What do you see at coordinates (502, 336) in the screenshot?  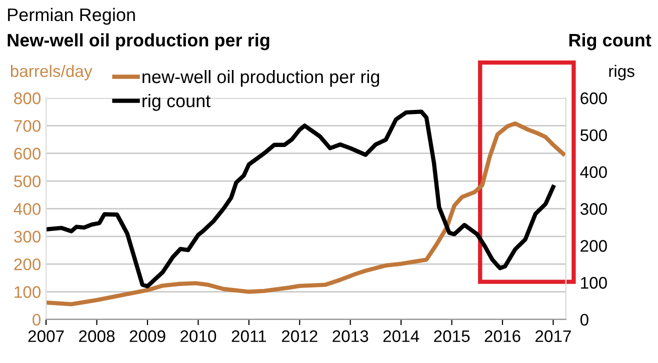 I see `x-tick-label: 2016` at bounding box center [502, 336].